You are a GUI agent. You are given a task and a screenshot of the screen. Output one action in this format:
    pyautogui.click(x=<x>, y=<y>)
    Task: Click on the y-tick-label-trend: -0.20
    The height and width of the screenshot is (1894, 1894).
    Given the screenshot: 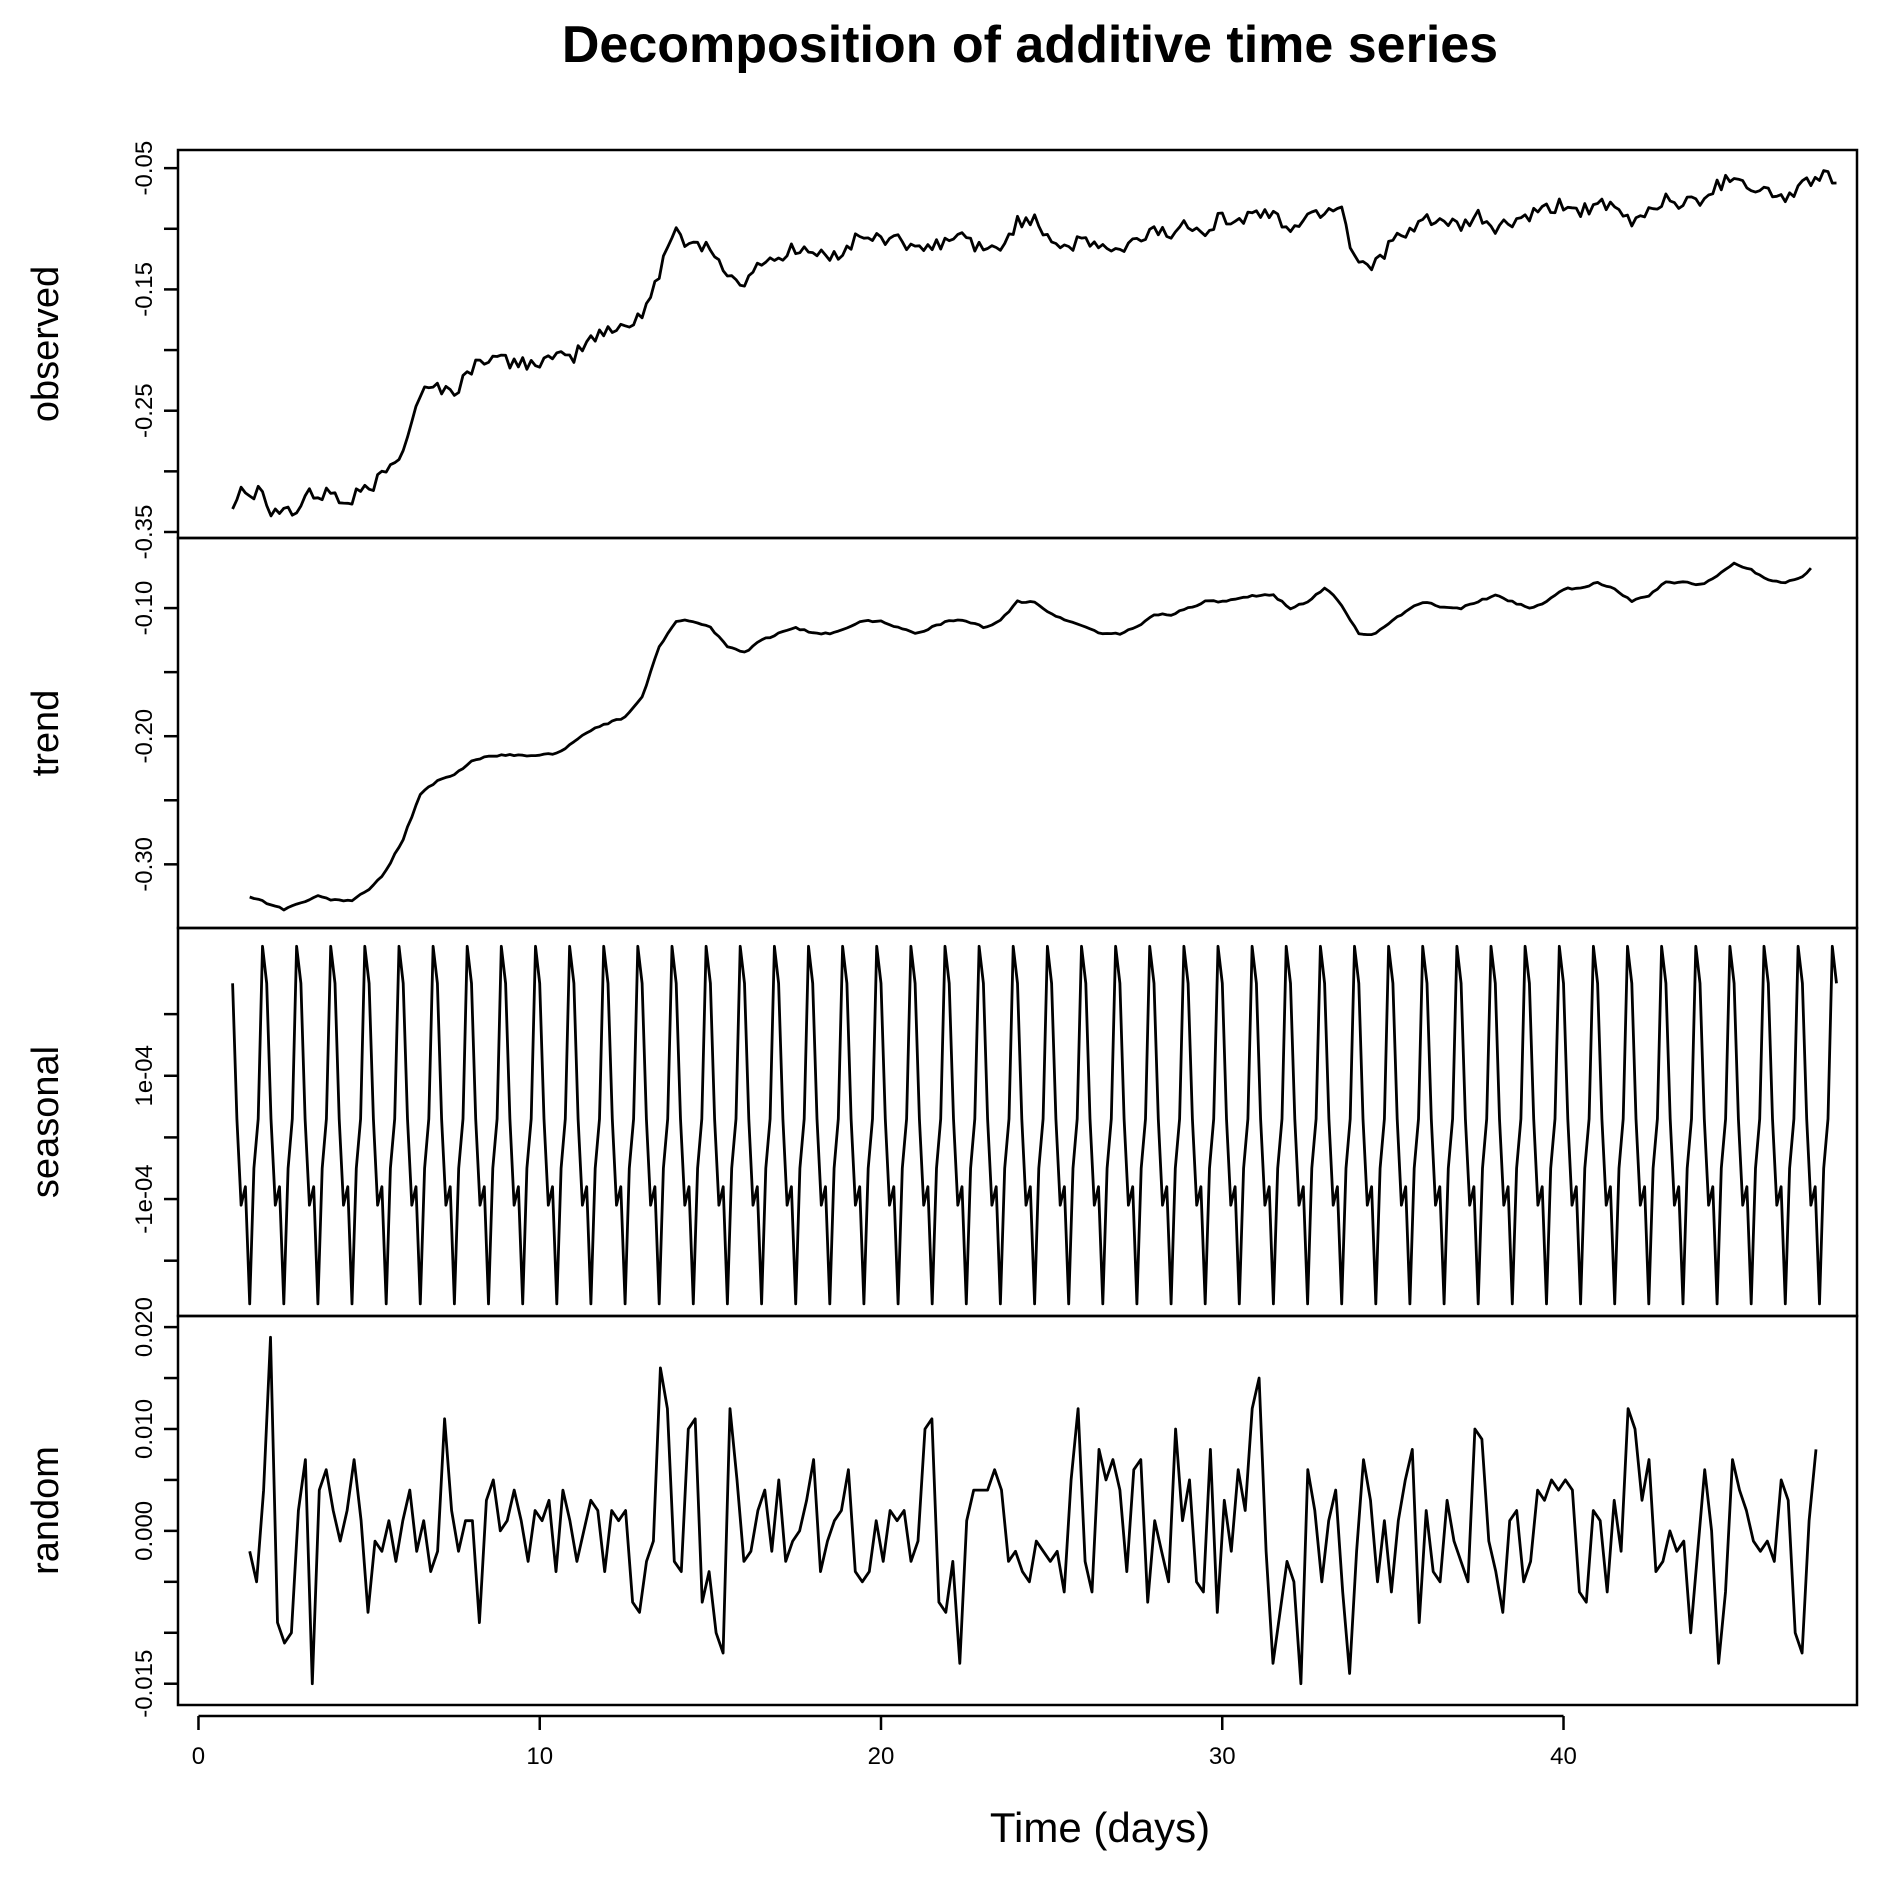 What is the action you would take?
    pyautogui.click(x=144, y=736)
    